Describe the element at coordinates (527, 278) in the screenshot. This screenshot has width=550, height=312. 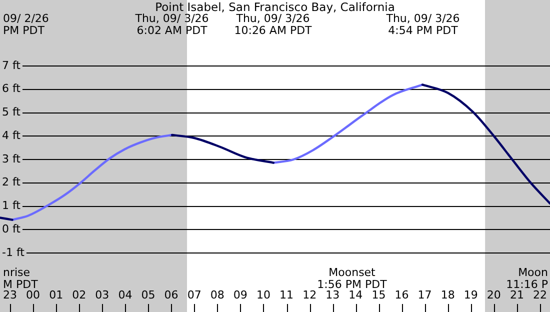
I see `text: Moon 11:16 P` at that location.